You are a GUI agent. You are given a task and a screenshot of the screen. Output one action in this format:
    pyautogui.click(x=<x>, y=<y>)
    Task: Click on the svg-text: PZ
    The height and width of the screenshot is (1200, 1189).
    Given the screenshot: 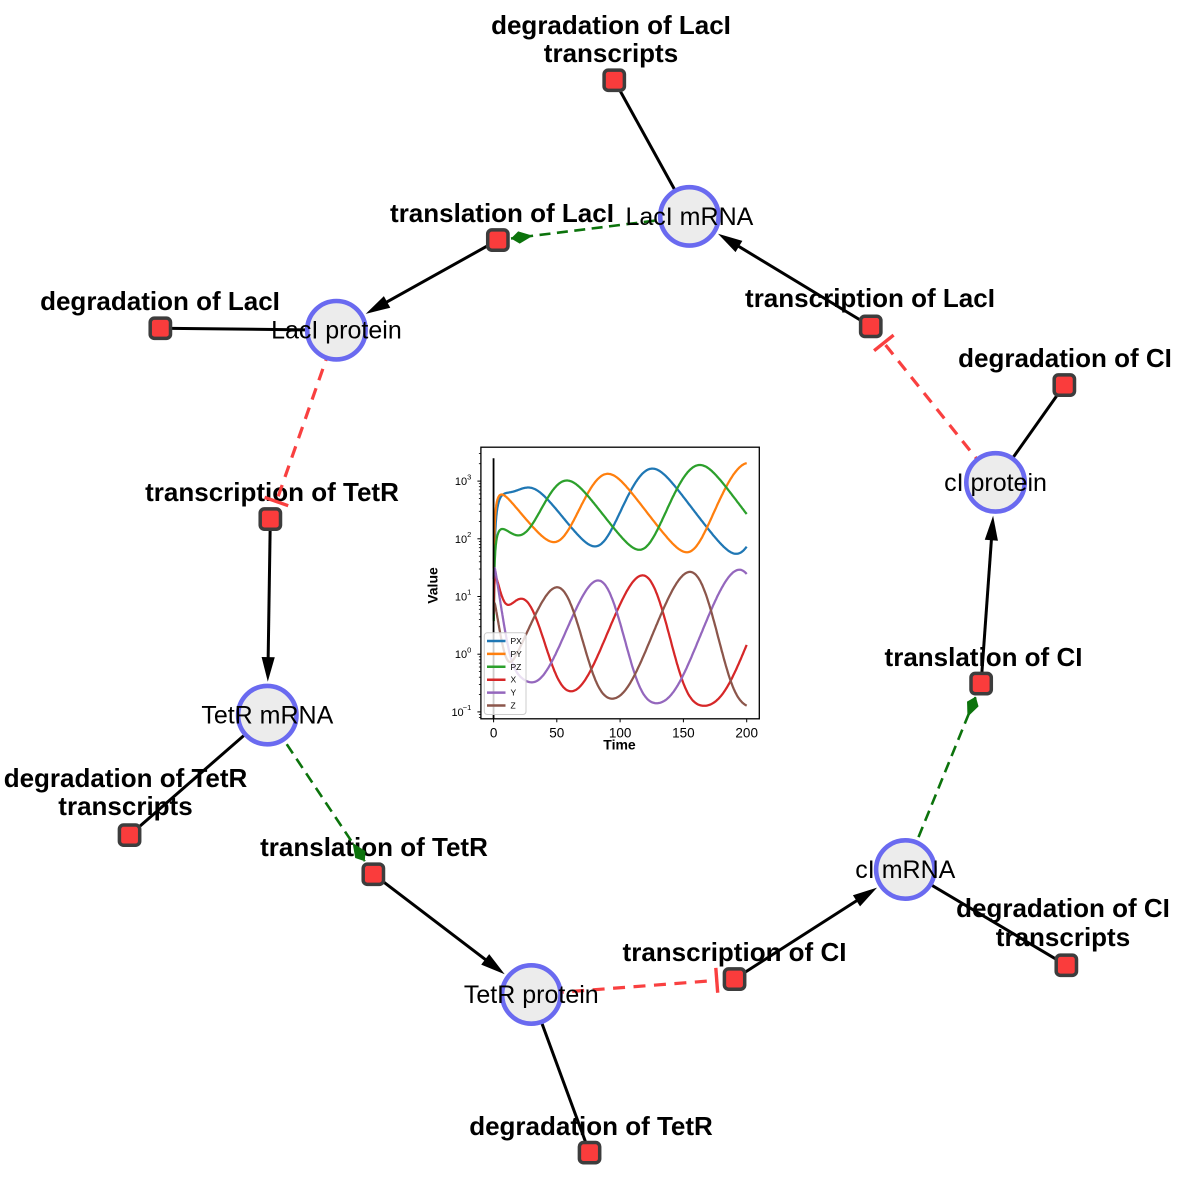 What is the action you would take?
    pyautogui.click(x=516, y=667)
    